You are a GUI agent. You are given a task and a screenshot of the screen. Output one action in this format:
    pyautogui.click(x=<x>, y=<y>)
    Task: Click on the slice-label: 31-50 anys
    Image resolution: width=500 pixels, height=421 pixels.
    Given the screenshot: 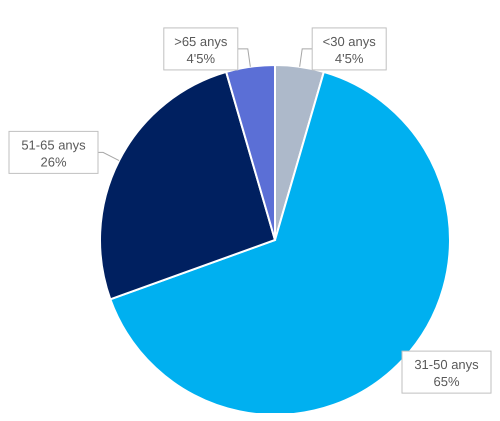 What is the action you would take?
    pyautogui.click(x=447, y=364)
    